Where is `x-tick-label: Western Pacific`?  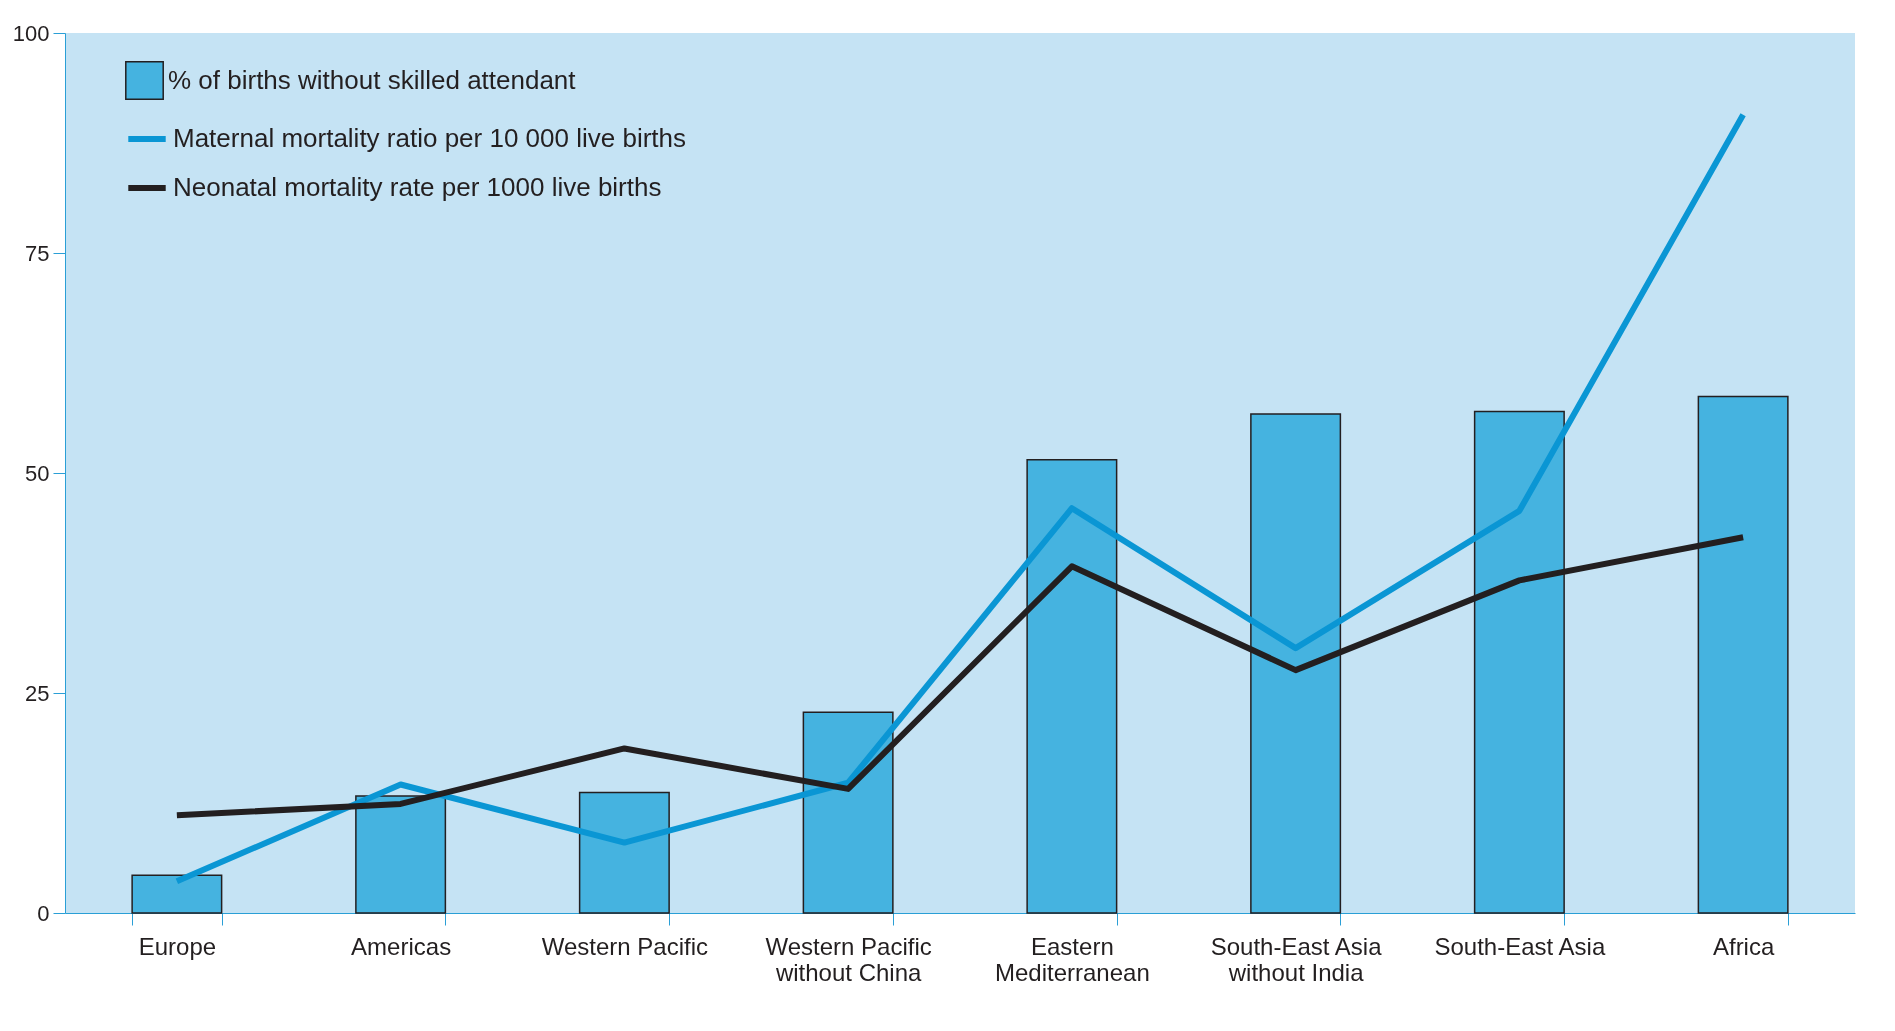
x-tick-label: Western Pacific is located at coordinates (625, 946).